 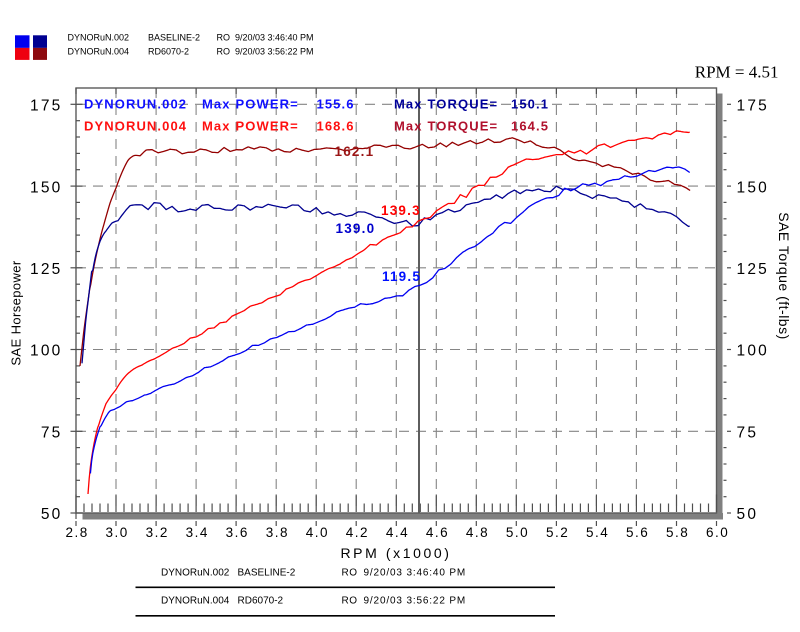 I want to click on svg-text: 150.1, so click(x=530, y=104).